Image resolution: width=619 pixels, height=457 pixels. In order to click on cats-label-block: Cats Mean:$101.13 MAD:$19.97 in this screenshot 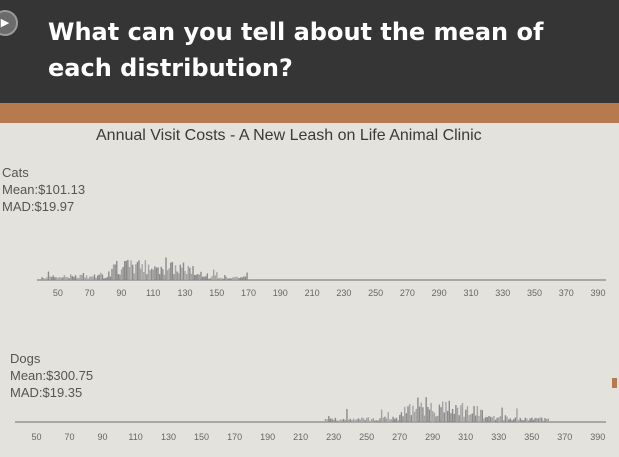, I will do `click(43, 189)`.